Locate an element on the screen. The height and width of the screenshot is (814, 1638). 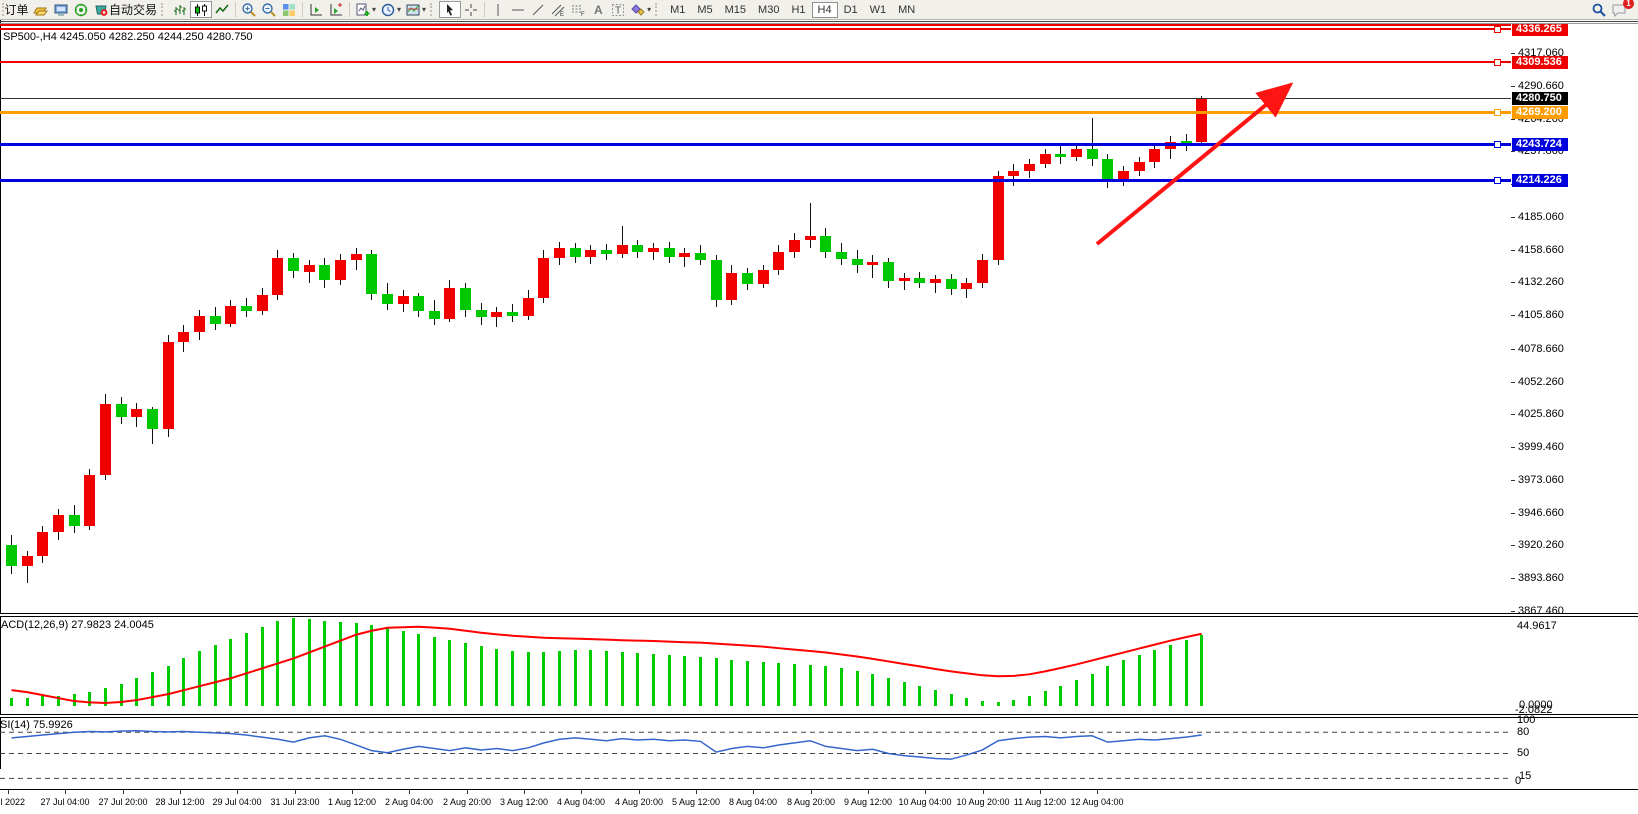
fibonacci-tool-button: F is located at coordinates (578, 9).